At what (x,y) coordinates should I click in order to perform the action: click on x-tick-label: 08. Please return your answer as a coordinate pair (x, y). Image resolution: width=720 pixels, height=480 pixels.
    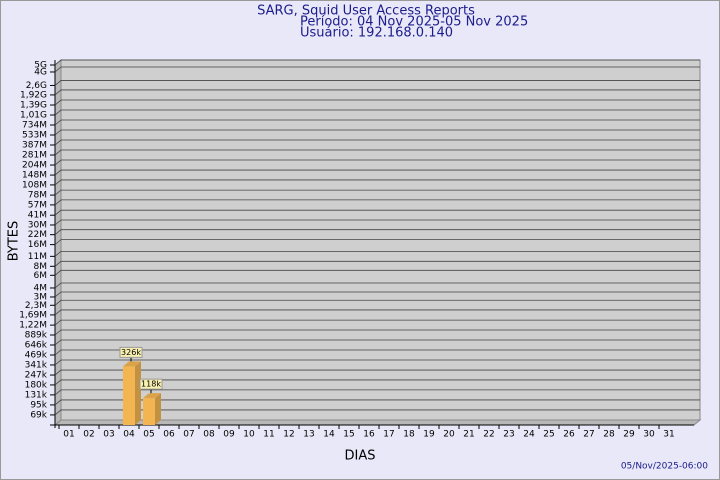
    Looking at the image, I should click on (209, 435).